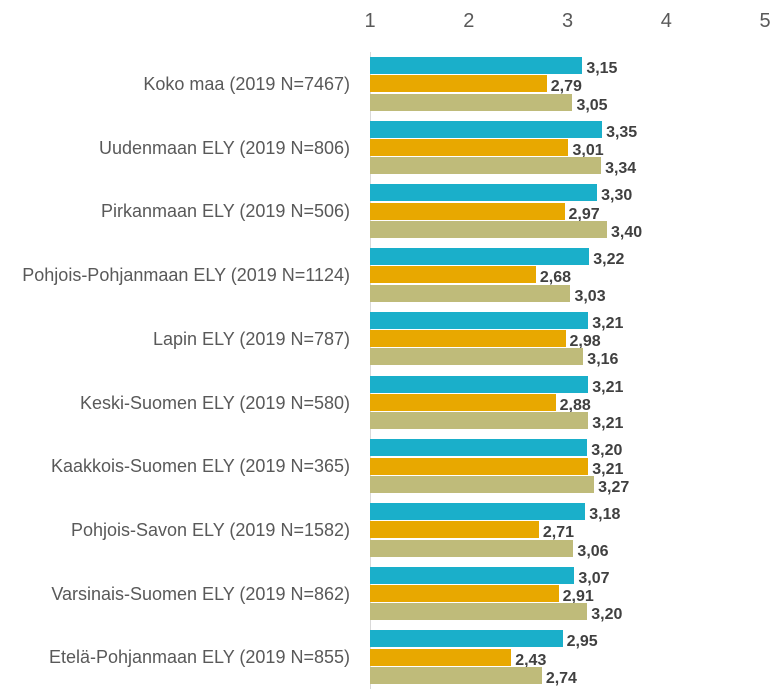 Image resolution: width=774 pixels, height=689 pixels. I want to click on data-label: 3,05, so click(592, 105).